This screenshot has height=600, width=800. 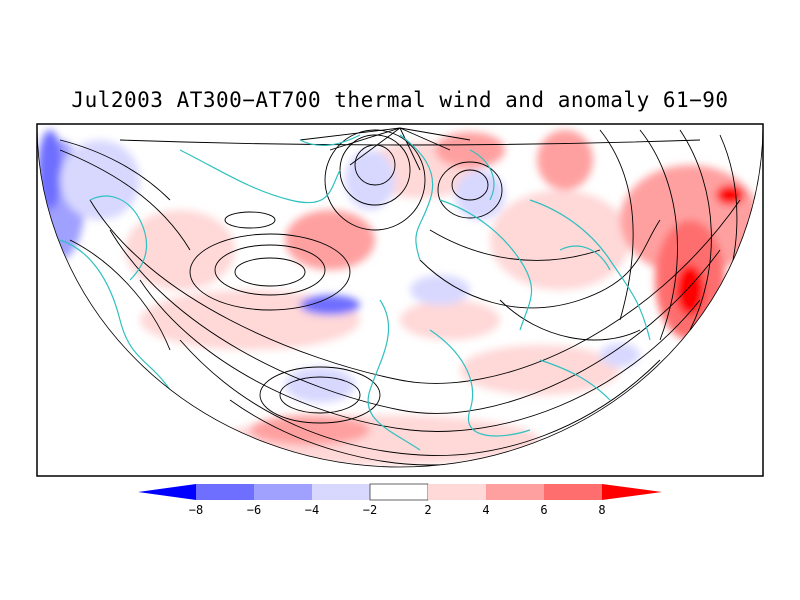 What do you see at coordinates (632, 492) in the screenshot?
I see `colorbar-extreme-high` at bounding box center [632, 492].